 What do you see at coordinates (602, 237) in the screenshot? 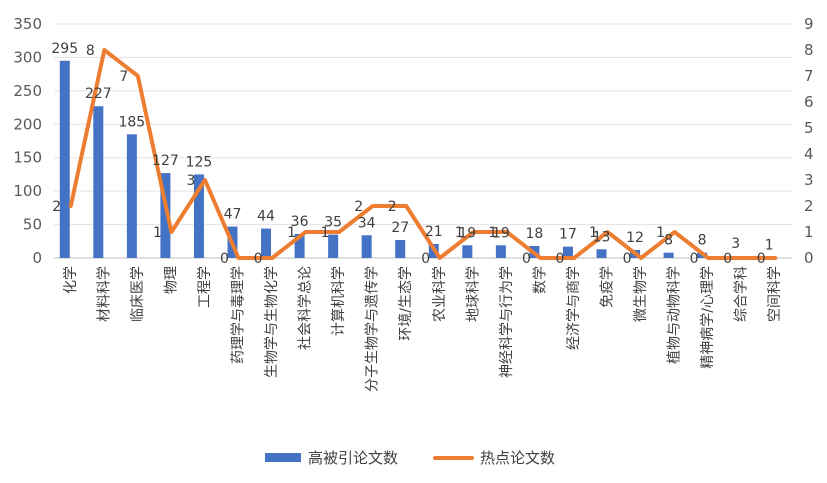
I see `bar-data-label: 13` at bounding box center [602, 237].